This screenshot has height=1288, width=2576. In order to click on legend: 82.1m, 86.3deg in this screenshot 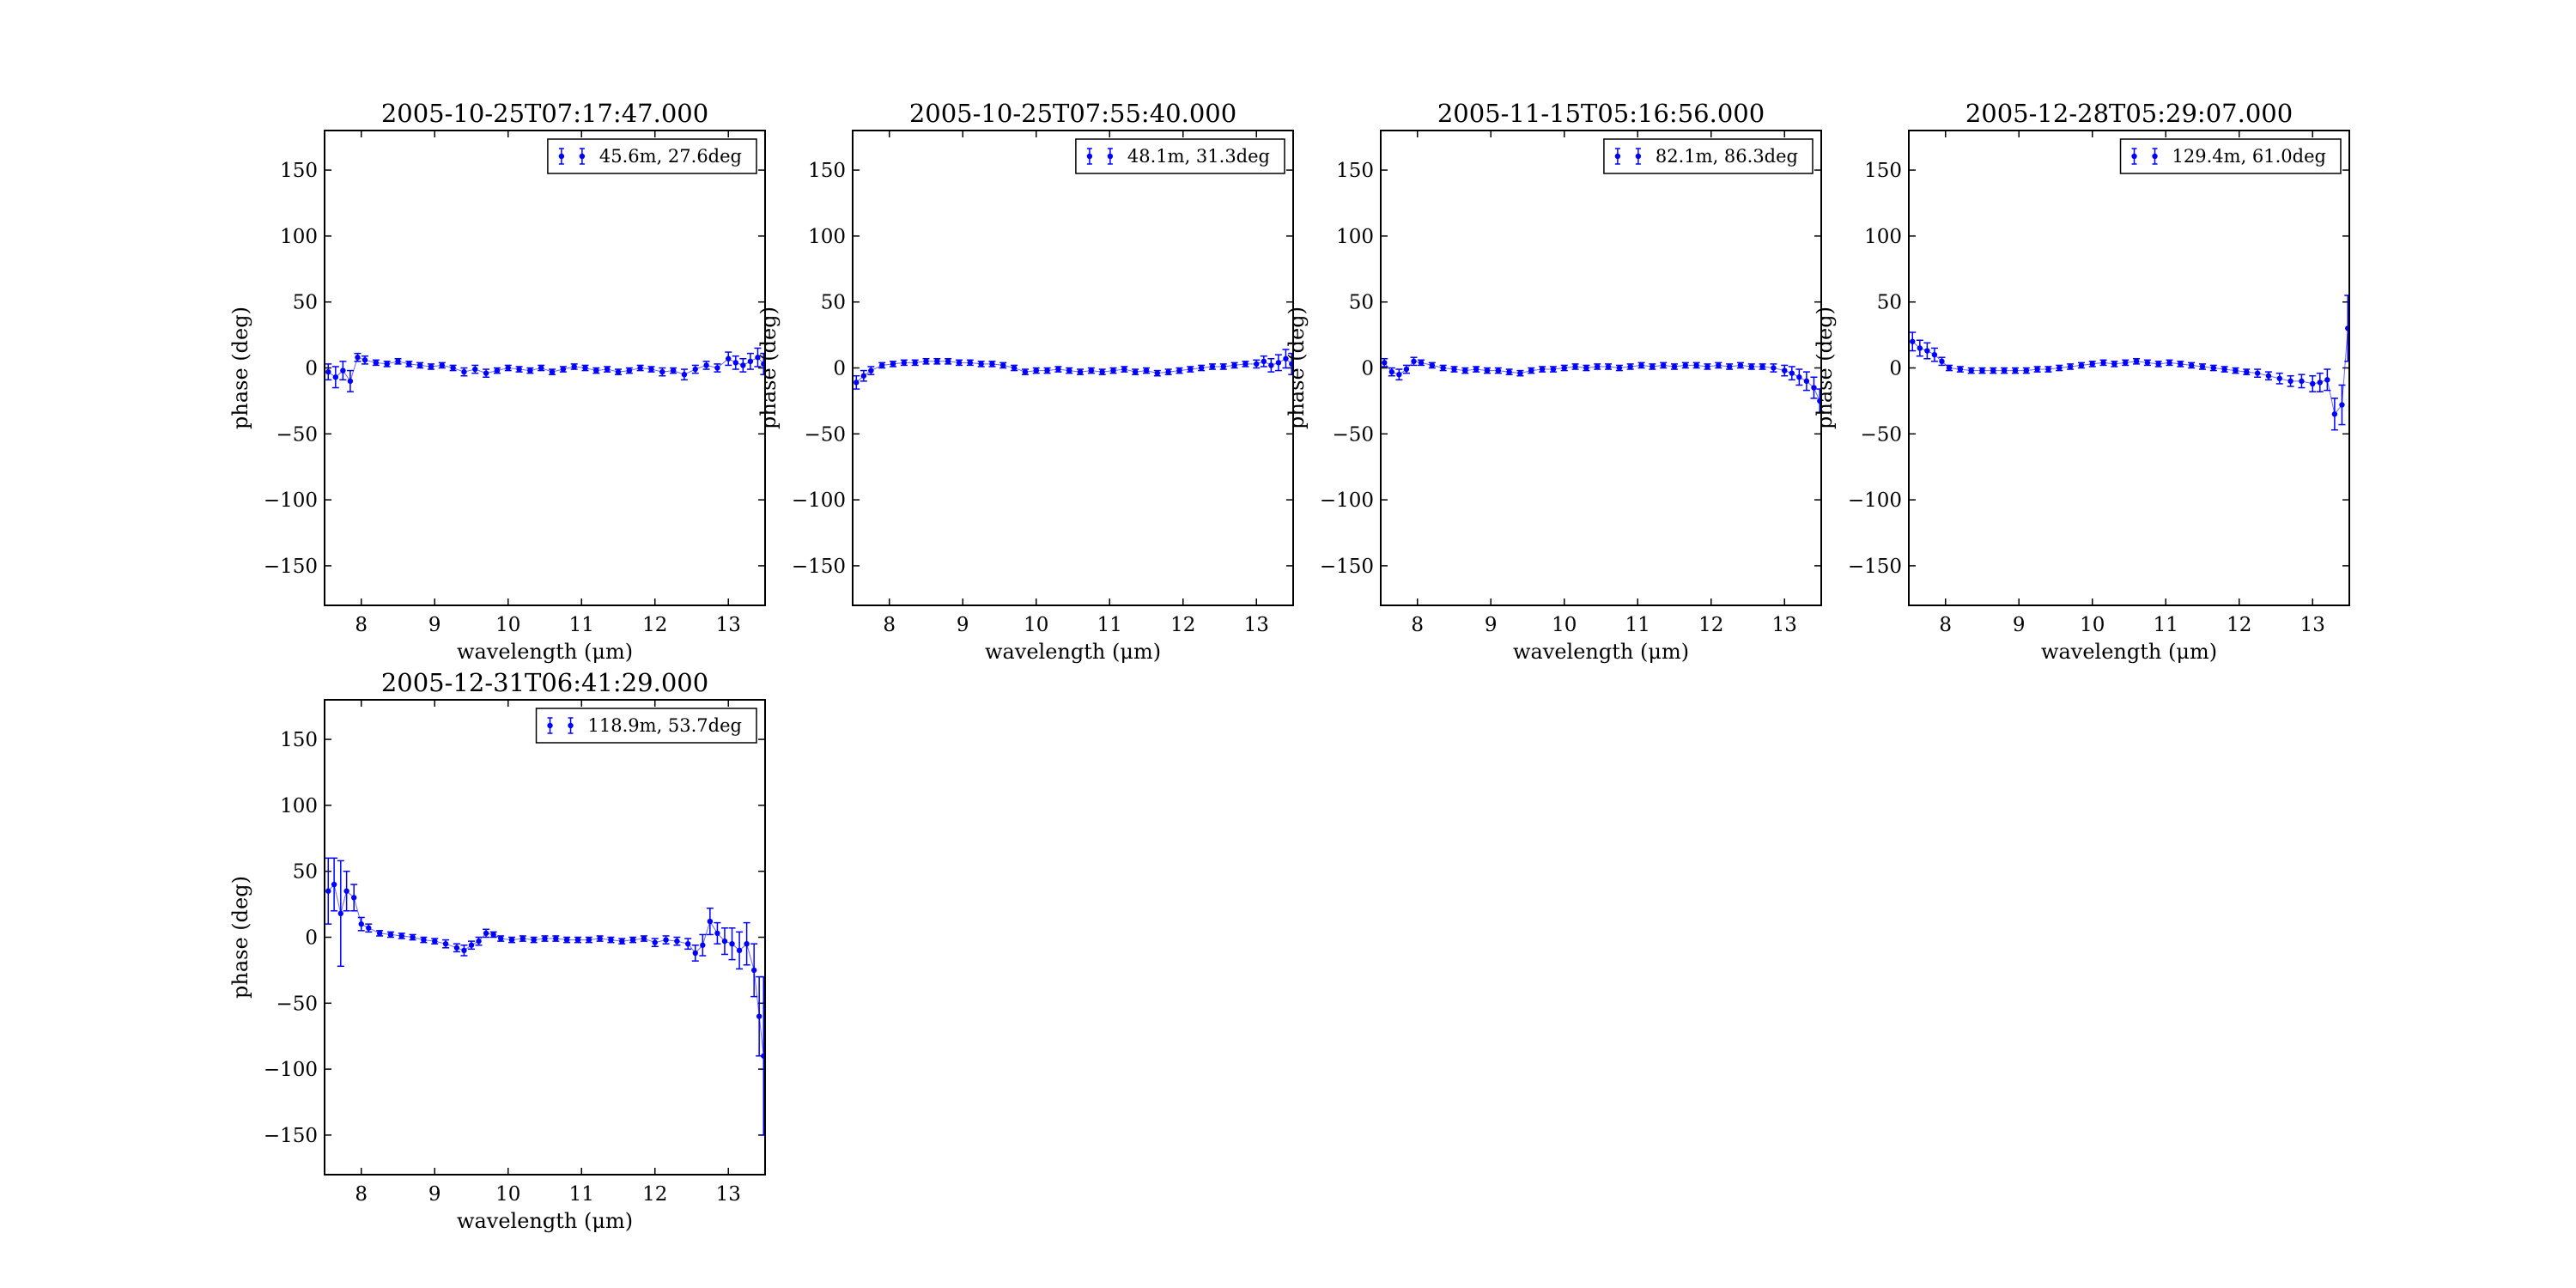, I will do `click(1708, 156)`.